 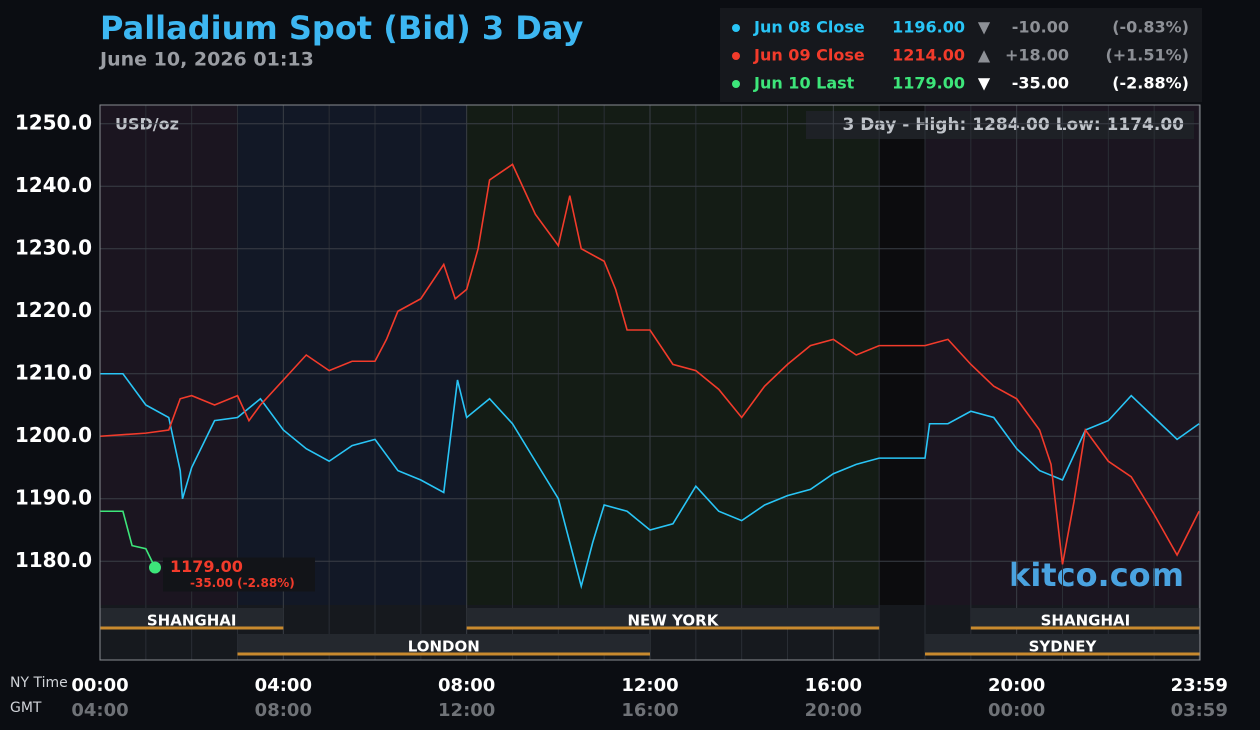 What do you see at coordinates (1150, 27) in the screenshot?
I see `legend-pct: (-0.83%)` at bounding box center [1150, 27].